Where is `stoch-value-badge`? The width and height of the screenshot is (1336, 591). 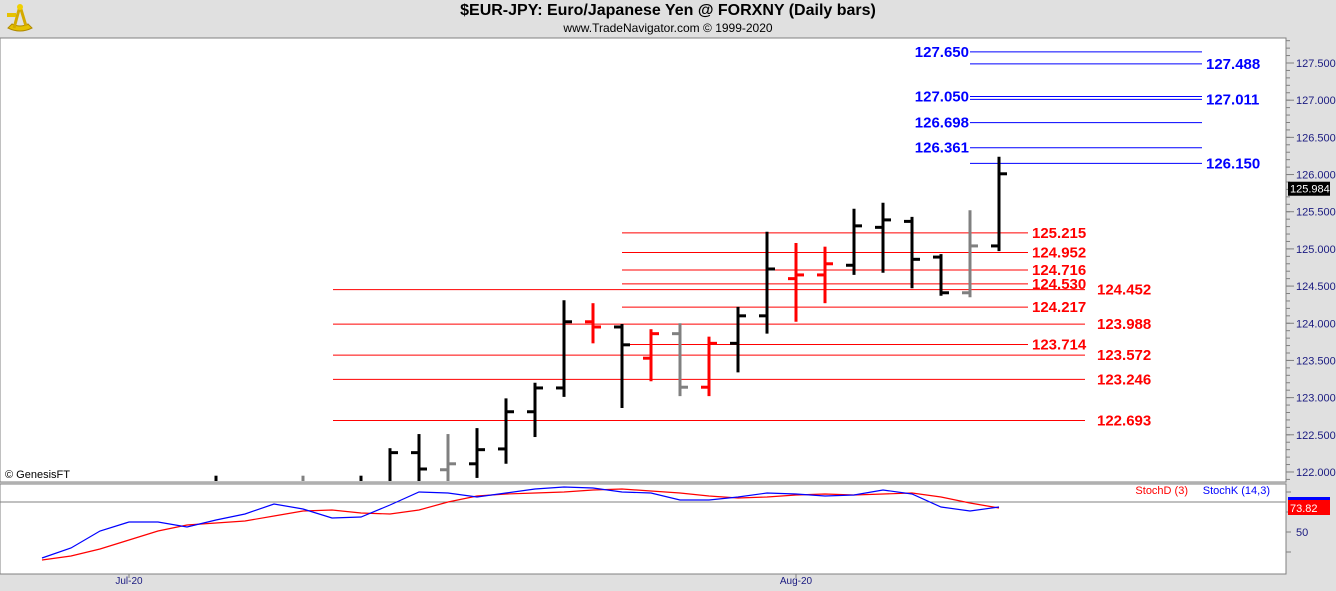 stoch-value-badge is located at coordinates (1309, 507).